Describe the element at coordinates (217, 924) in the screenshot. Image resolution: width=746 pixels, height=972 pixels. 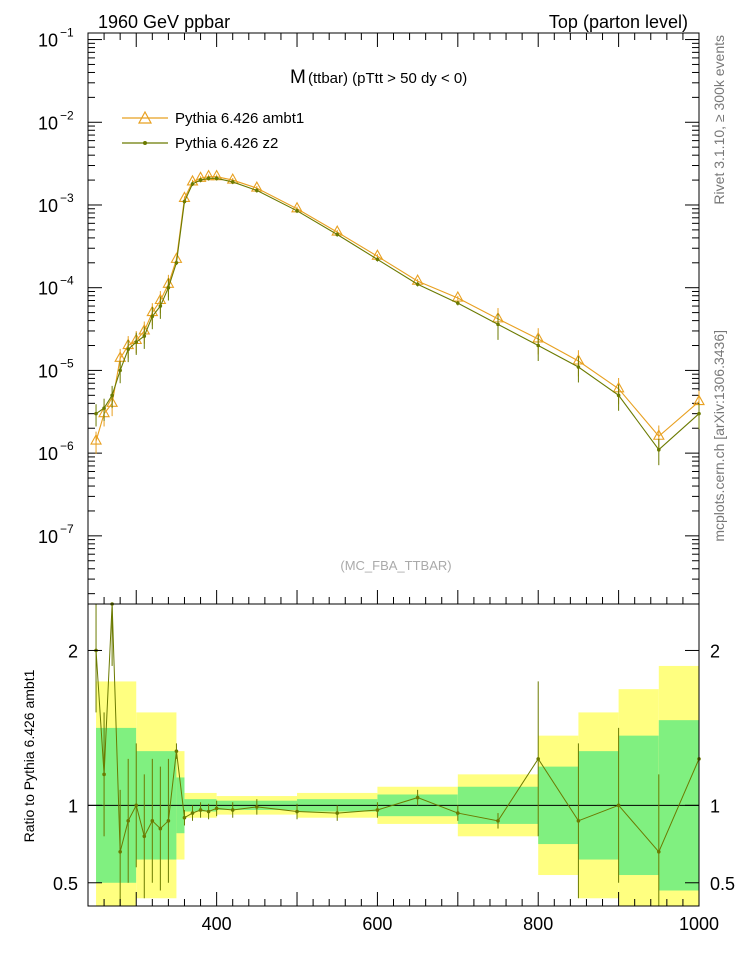
I see `x-tick-label: 400` at that location.